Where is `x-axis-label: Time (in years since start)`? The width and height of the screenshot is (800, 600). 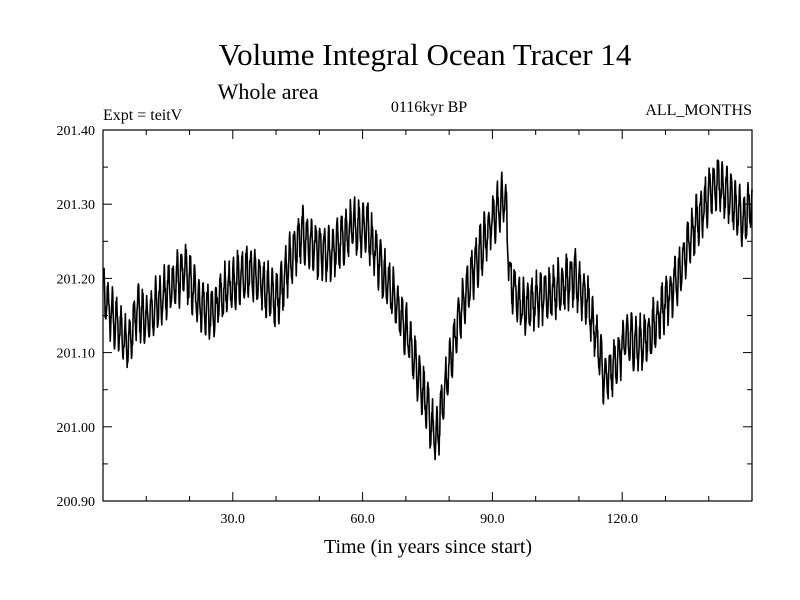
x-axis-label: Time (in years since start) is located at coordinates (428, 547).